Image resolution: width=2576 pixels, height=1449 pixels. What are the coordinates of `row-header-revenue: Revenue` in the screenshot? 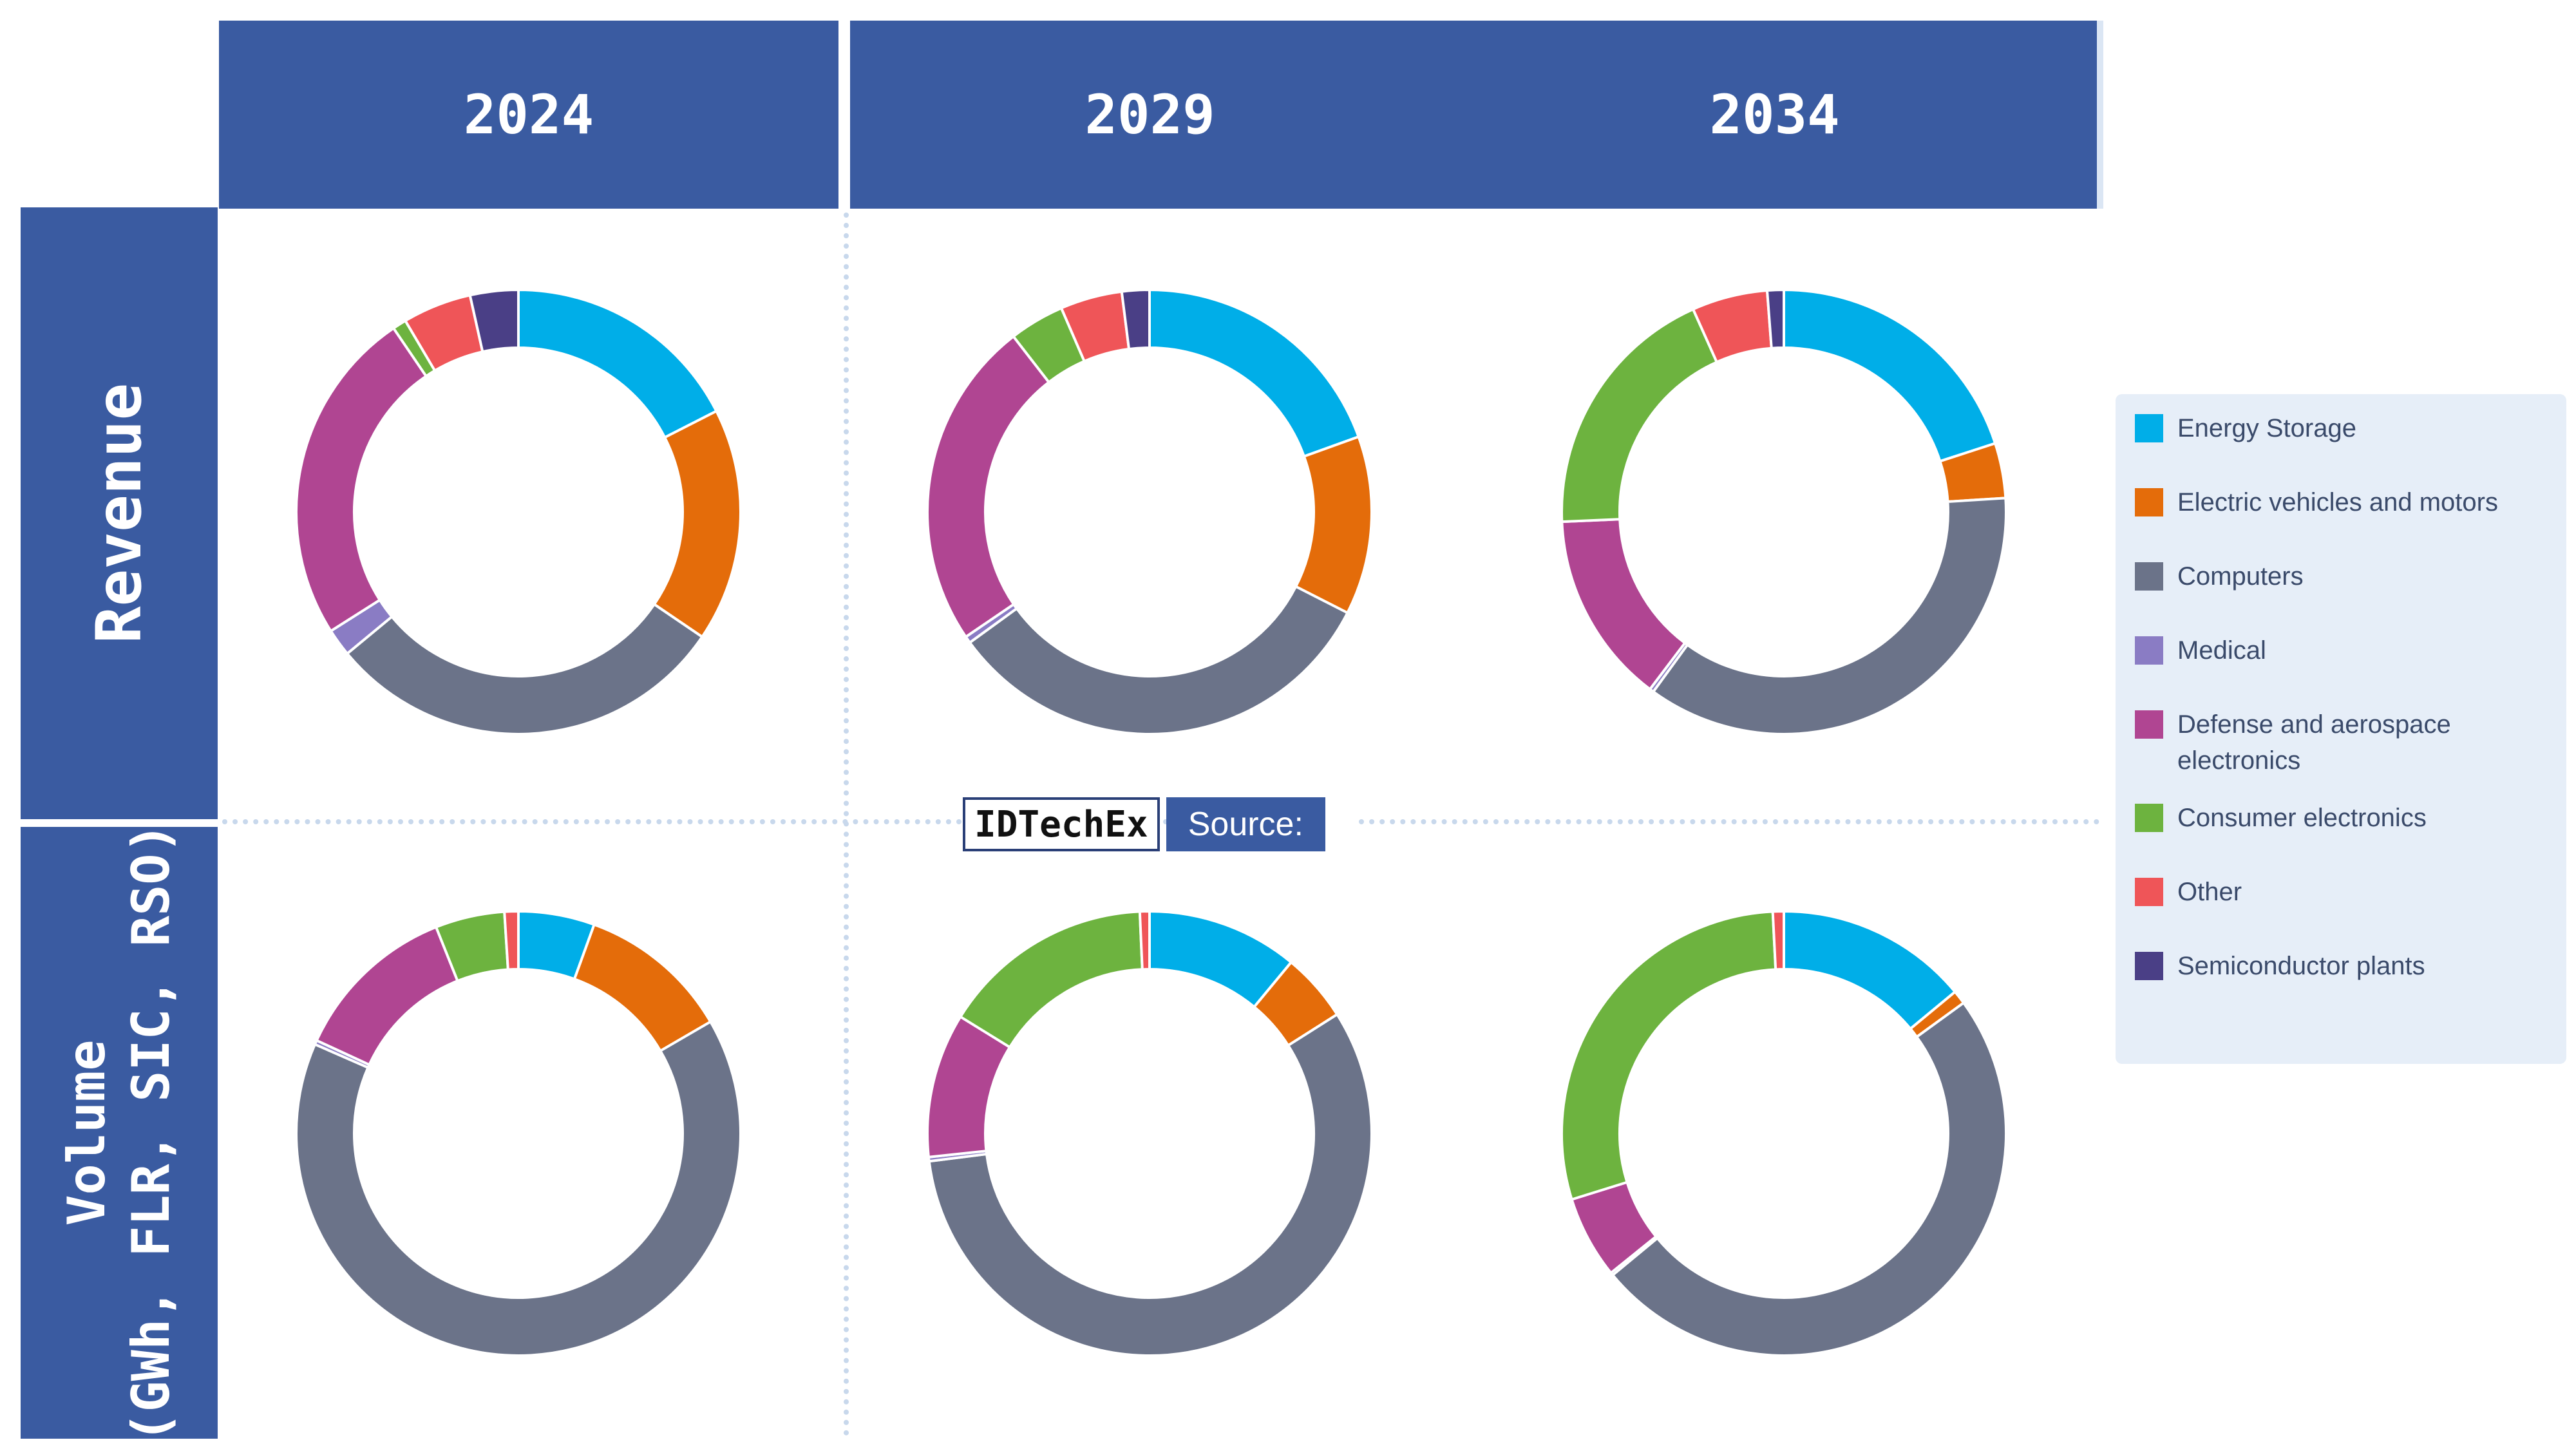 It's located at (120, 513).